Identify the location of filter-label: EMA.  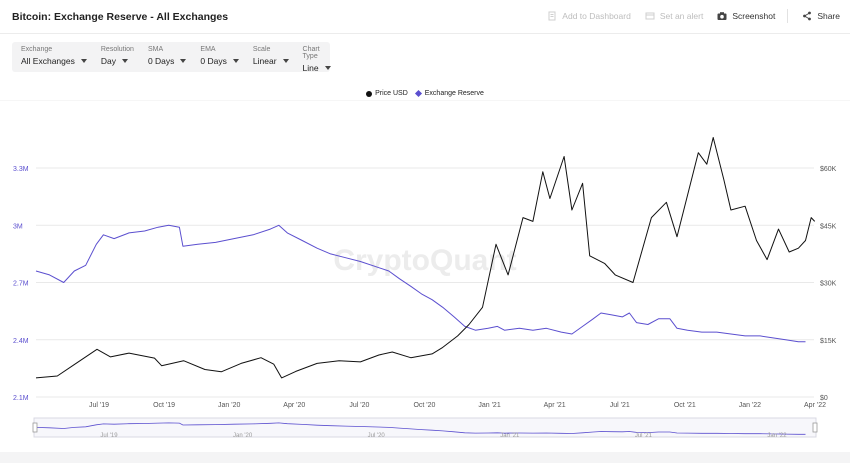
(208, 49).